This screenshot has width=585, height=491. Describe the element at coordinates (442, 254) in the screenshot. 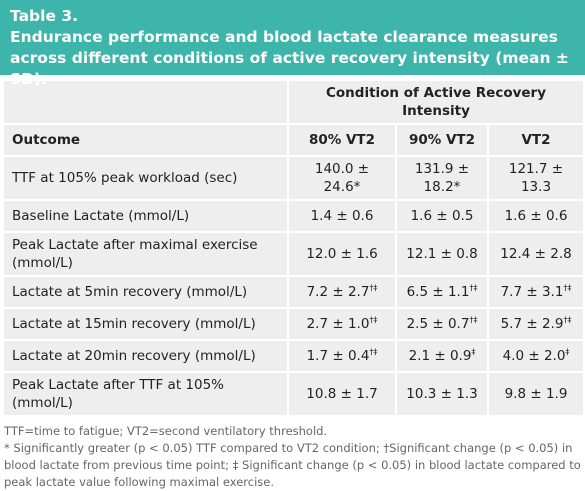

I see `value-cell: 12.1 ± 0.8` at that location.